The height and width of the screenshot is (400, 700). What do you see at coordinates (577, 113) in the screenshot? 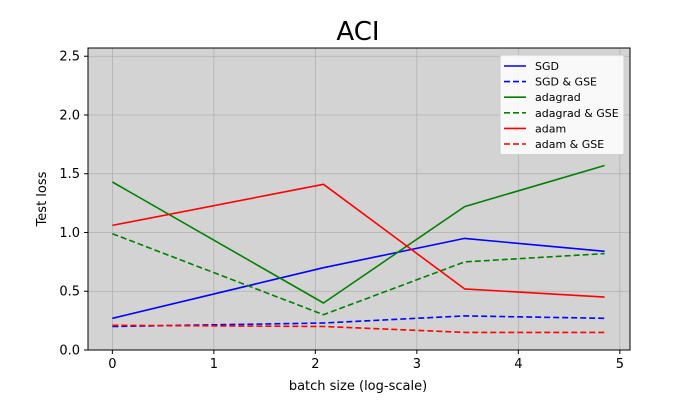
I see `legend-label: adagrad & GSE` at bounding box center [577, 113].